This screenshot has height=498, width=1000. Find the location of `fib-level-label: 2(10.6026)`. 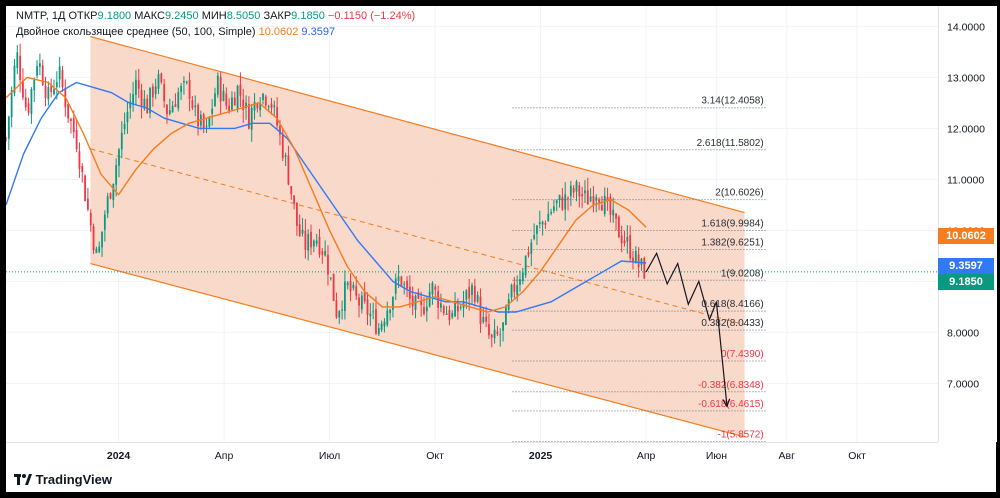

fib-level-label: 2(10.6026) is located at coordinates (739, 193).